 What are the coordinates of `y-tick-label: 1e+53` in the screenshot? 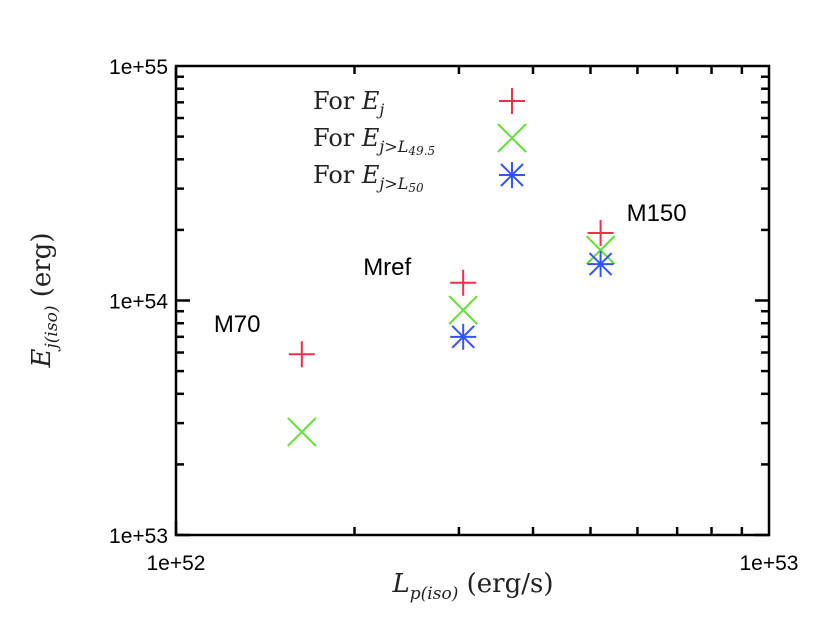 It's located at (138, 536).